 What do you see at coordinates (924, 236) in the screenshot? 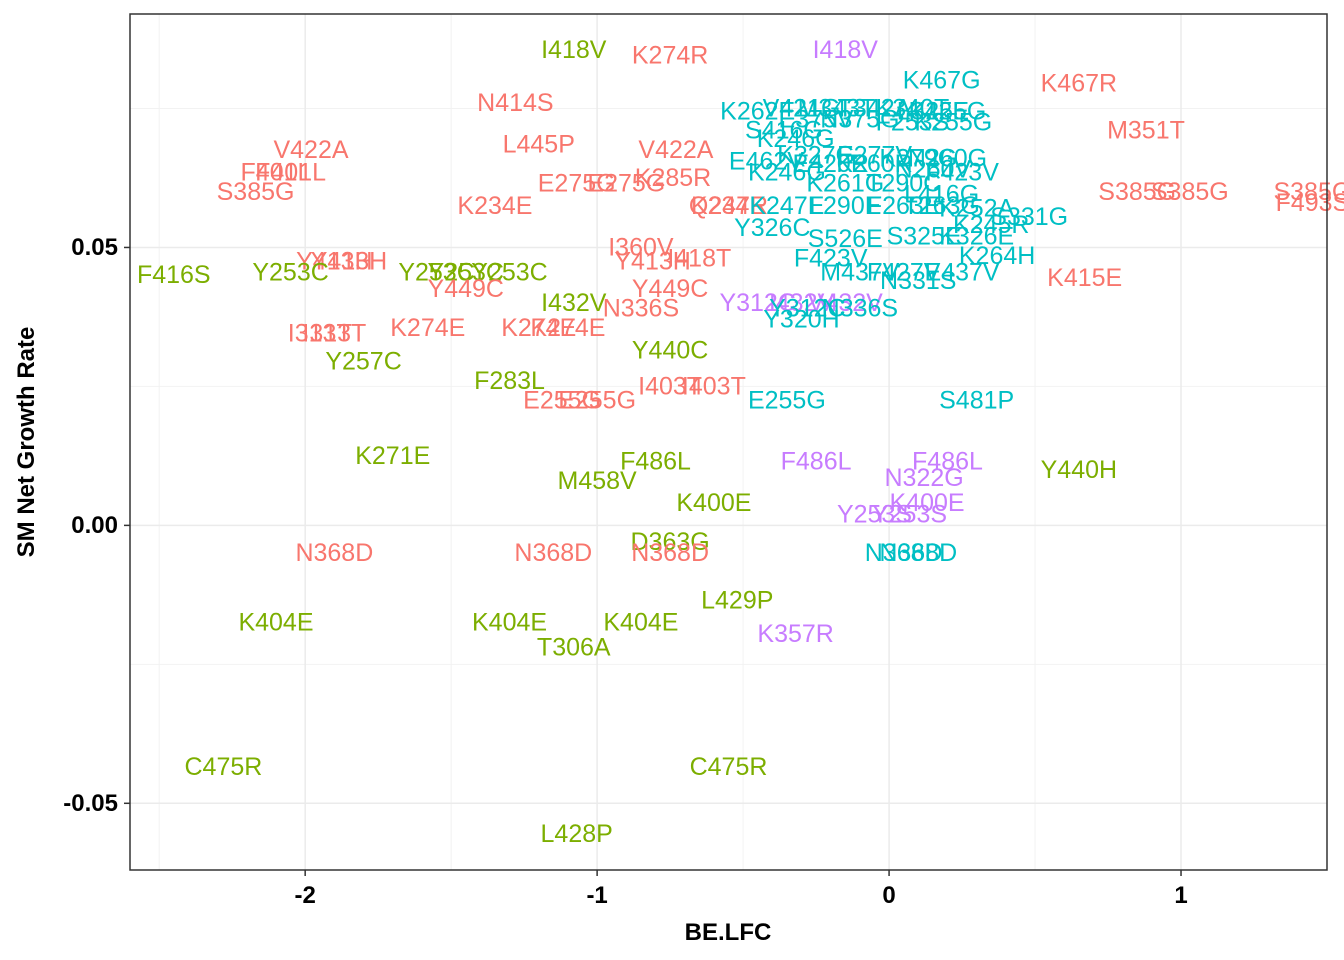
I see `point-label: S325E` at bounding box center [924, 236].